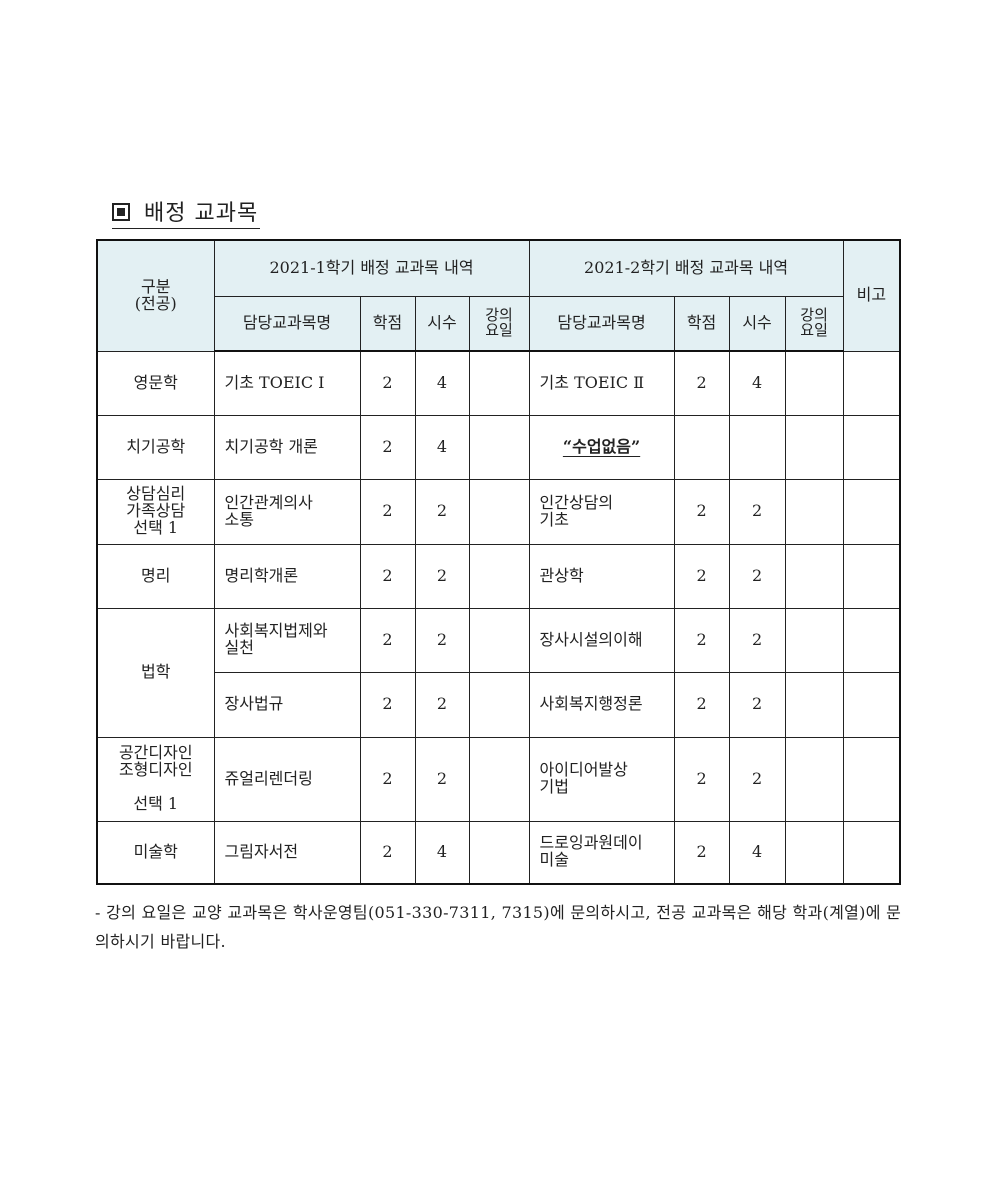 The image size is (987, 1188). I want to click on header-credits-2: 학점, so click(701, 323).